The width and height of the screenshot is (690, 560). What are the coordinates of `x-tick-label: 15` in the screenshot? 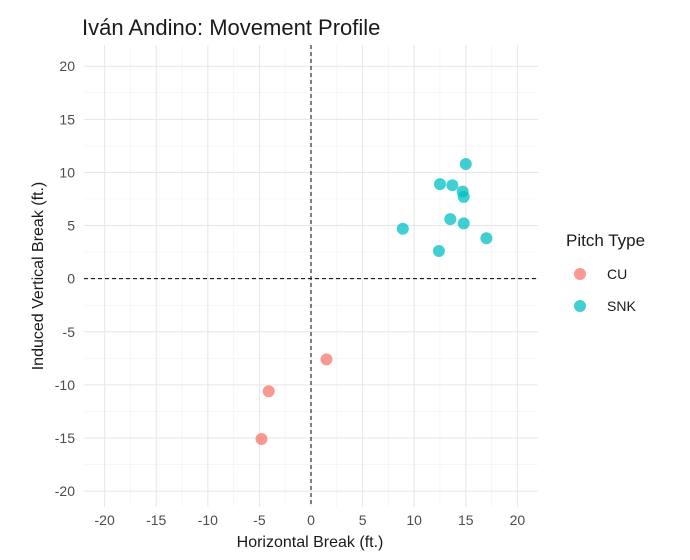 It's located at (466, 520).